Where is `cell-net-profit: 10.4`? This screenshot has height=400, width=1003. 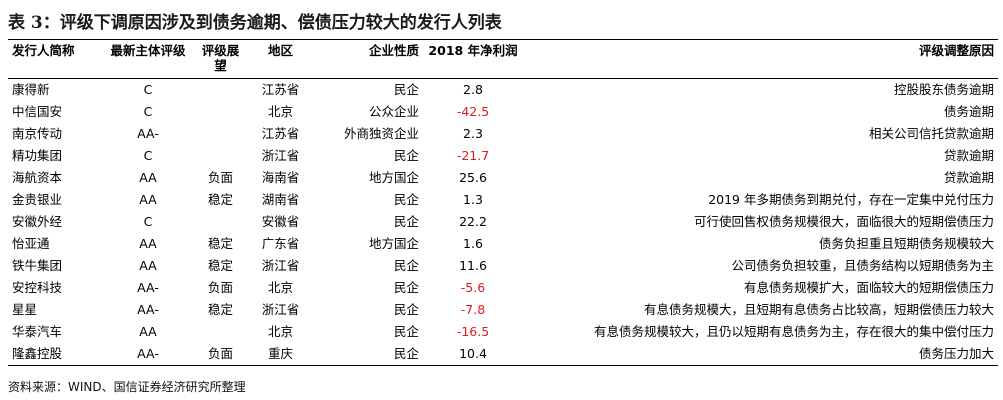 cell-net-profit: 10.4 is located at coordinates (473, 353).